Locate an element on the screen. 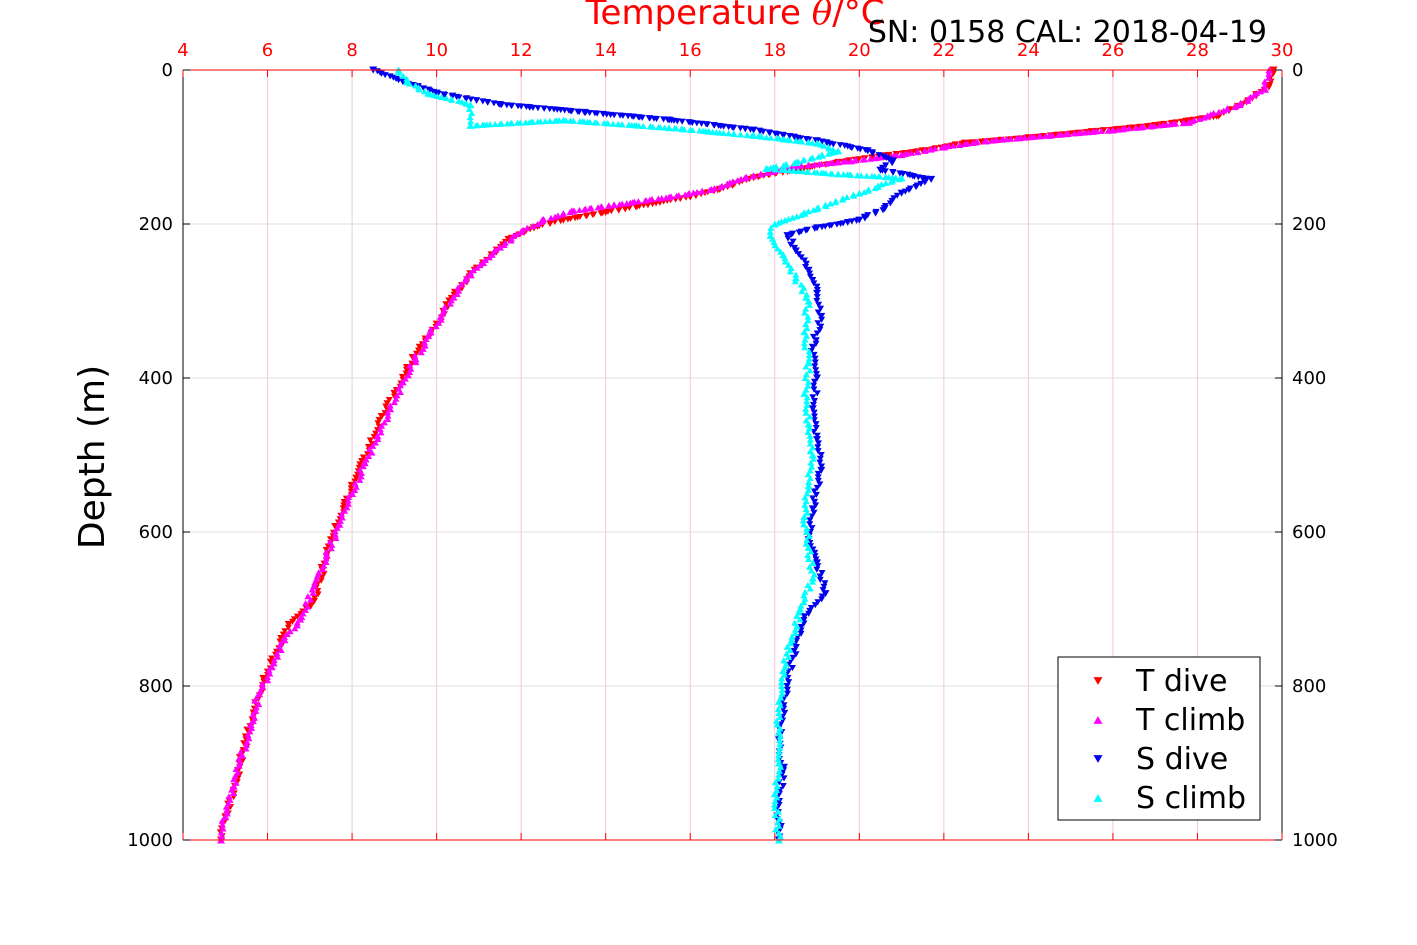  y-tick-label-left: 400 is located at coordinates (156, 378).